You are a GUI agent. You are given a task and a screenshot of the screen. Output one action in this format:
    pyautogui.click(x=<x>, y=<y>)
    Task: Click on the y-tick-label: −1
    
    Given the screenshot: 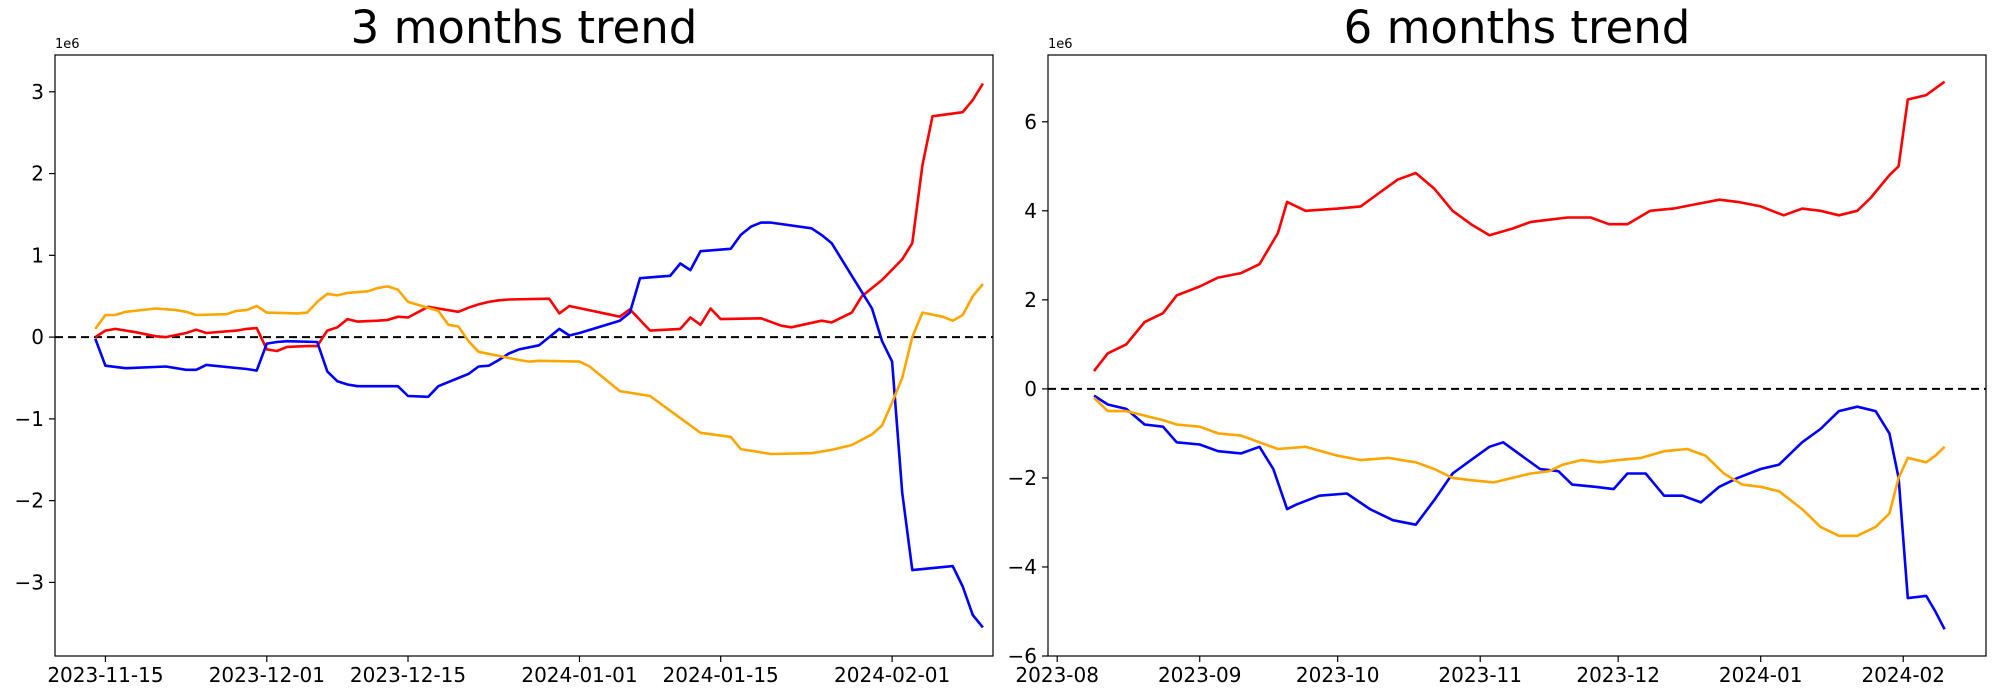 What is the action you would take?
    pyautogui.click(x=29, y=419)
    